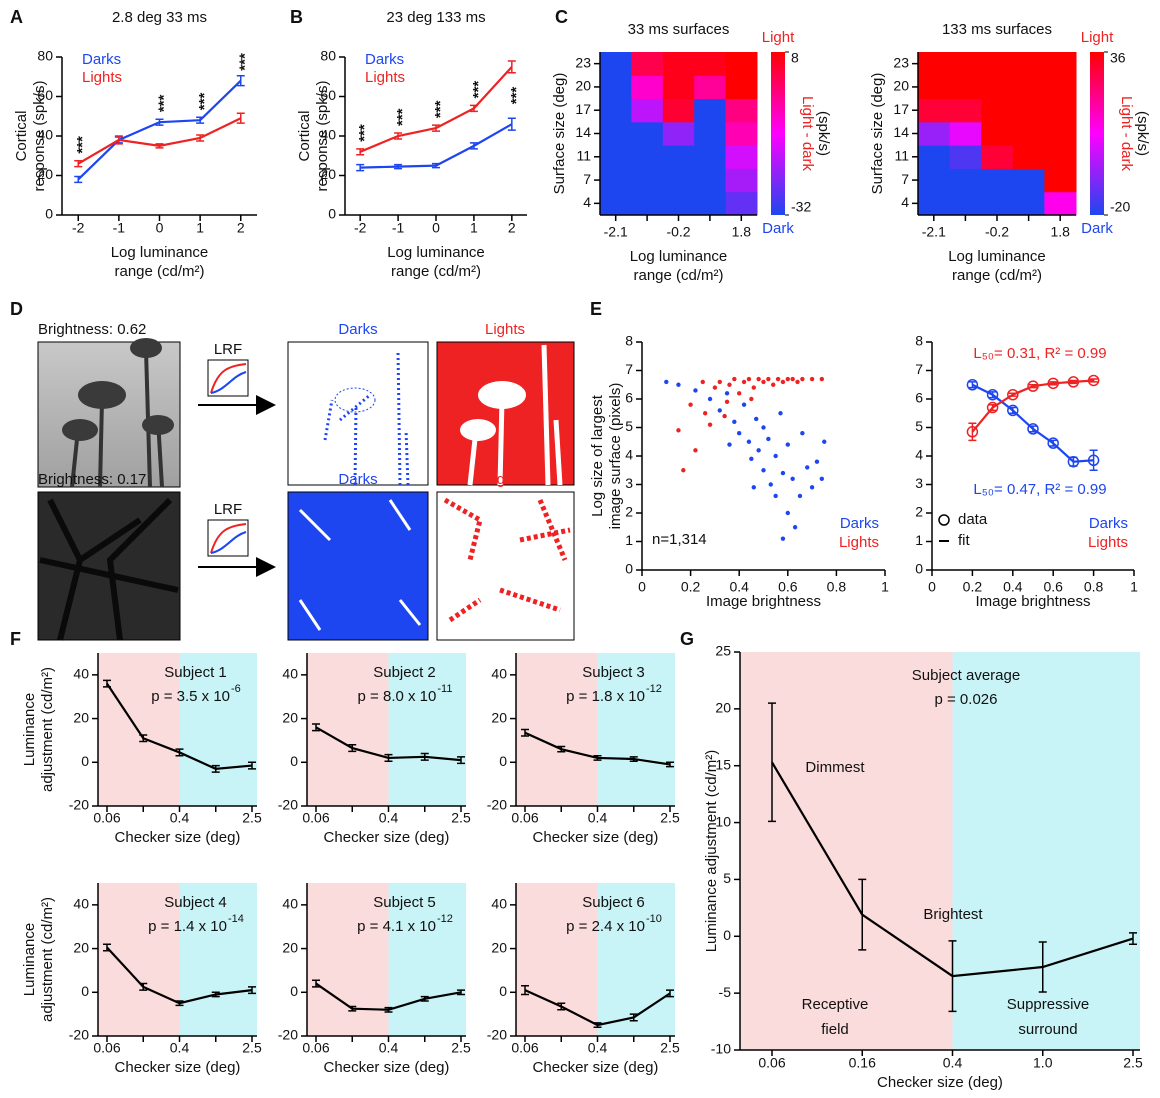  What do you see at coordinates (294, 991) in the screenshot?
I see `y-tick-label: 0` at bounding box center [294, 991].